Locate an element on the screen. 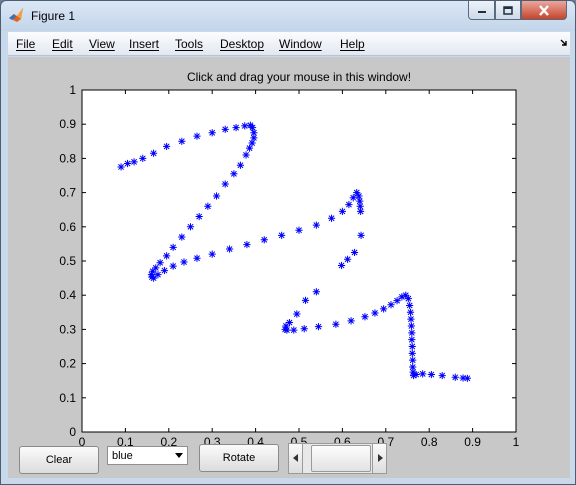 Image resolution: width=576 pixels, height=485 pixels. y-tick-label: 0.8 is located at coordinates (67, 158).